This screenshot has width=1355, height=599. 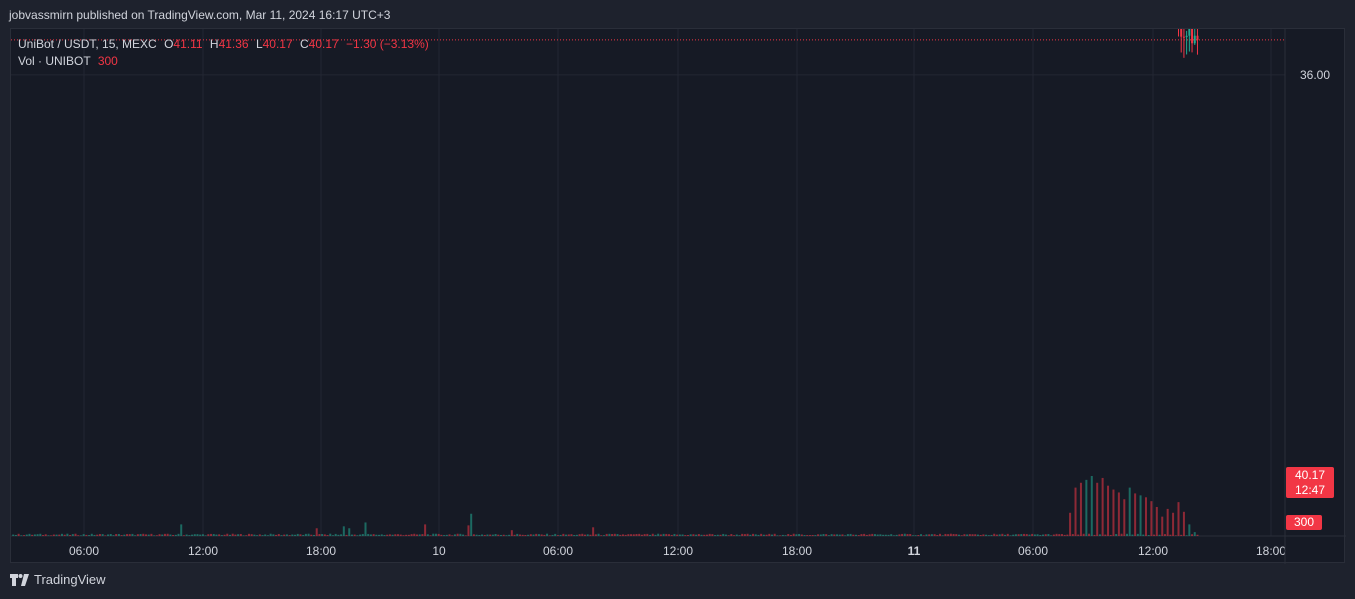 I want to click on x-tick-label: 11, so click(x=914, y=551).